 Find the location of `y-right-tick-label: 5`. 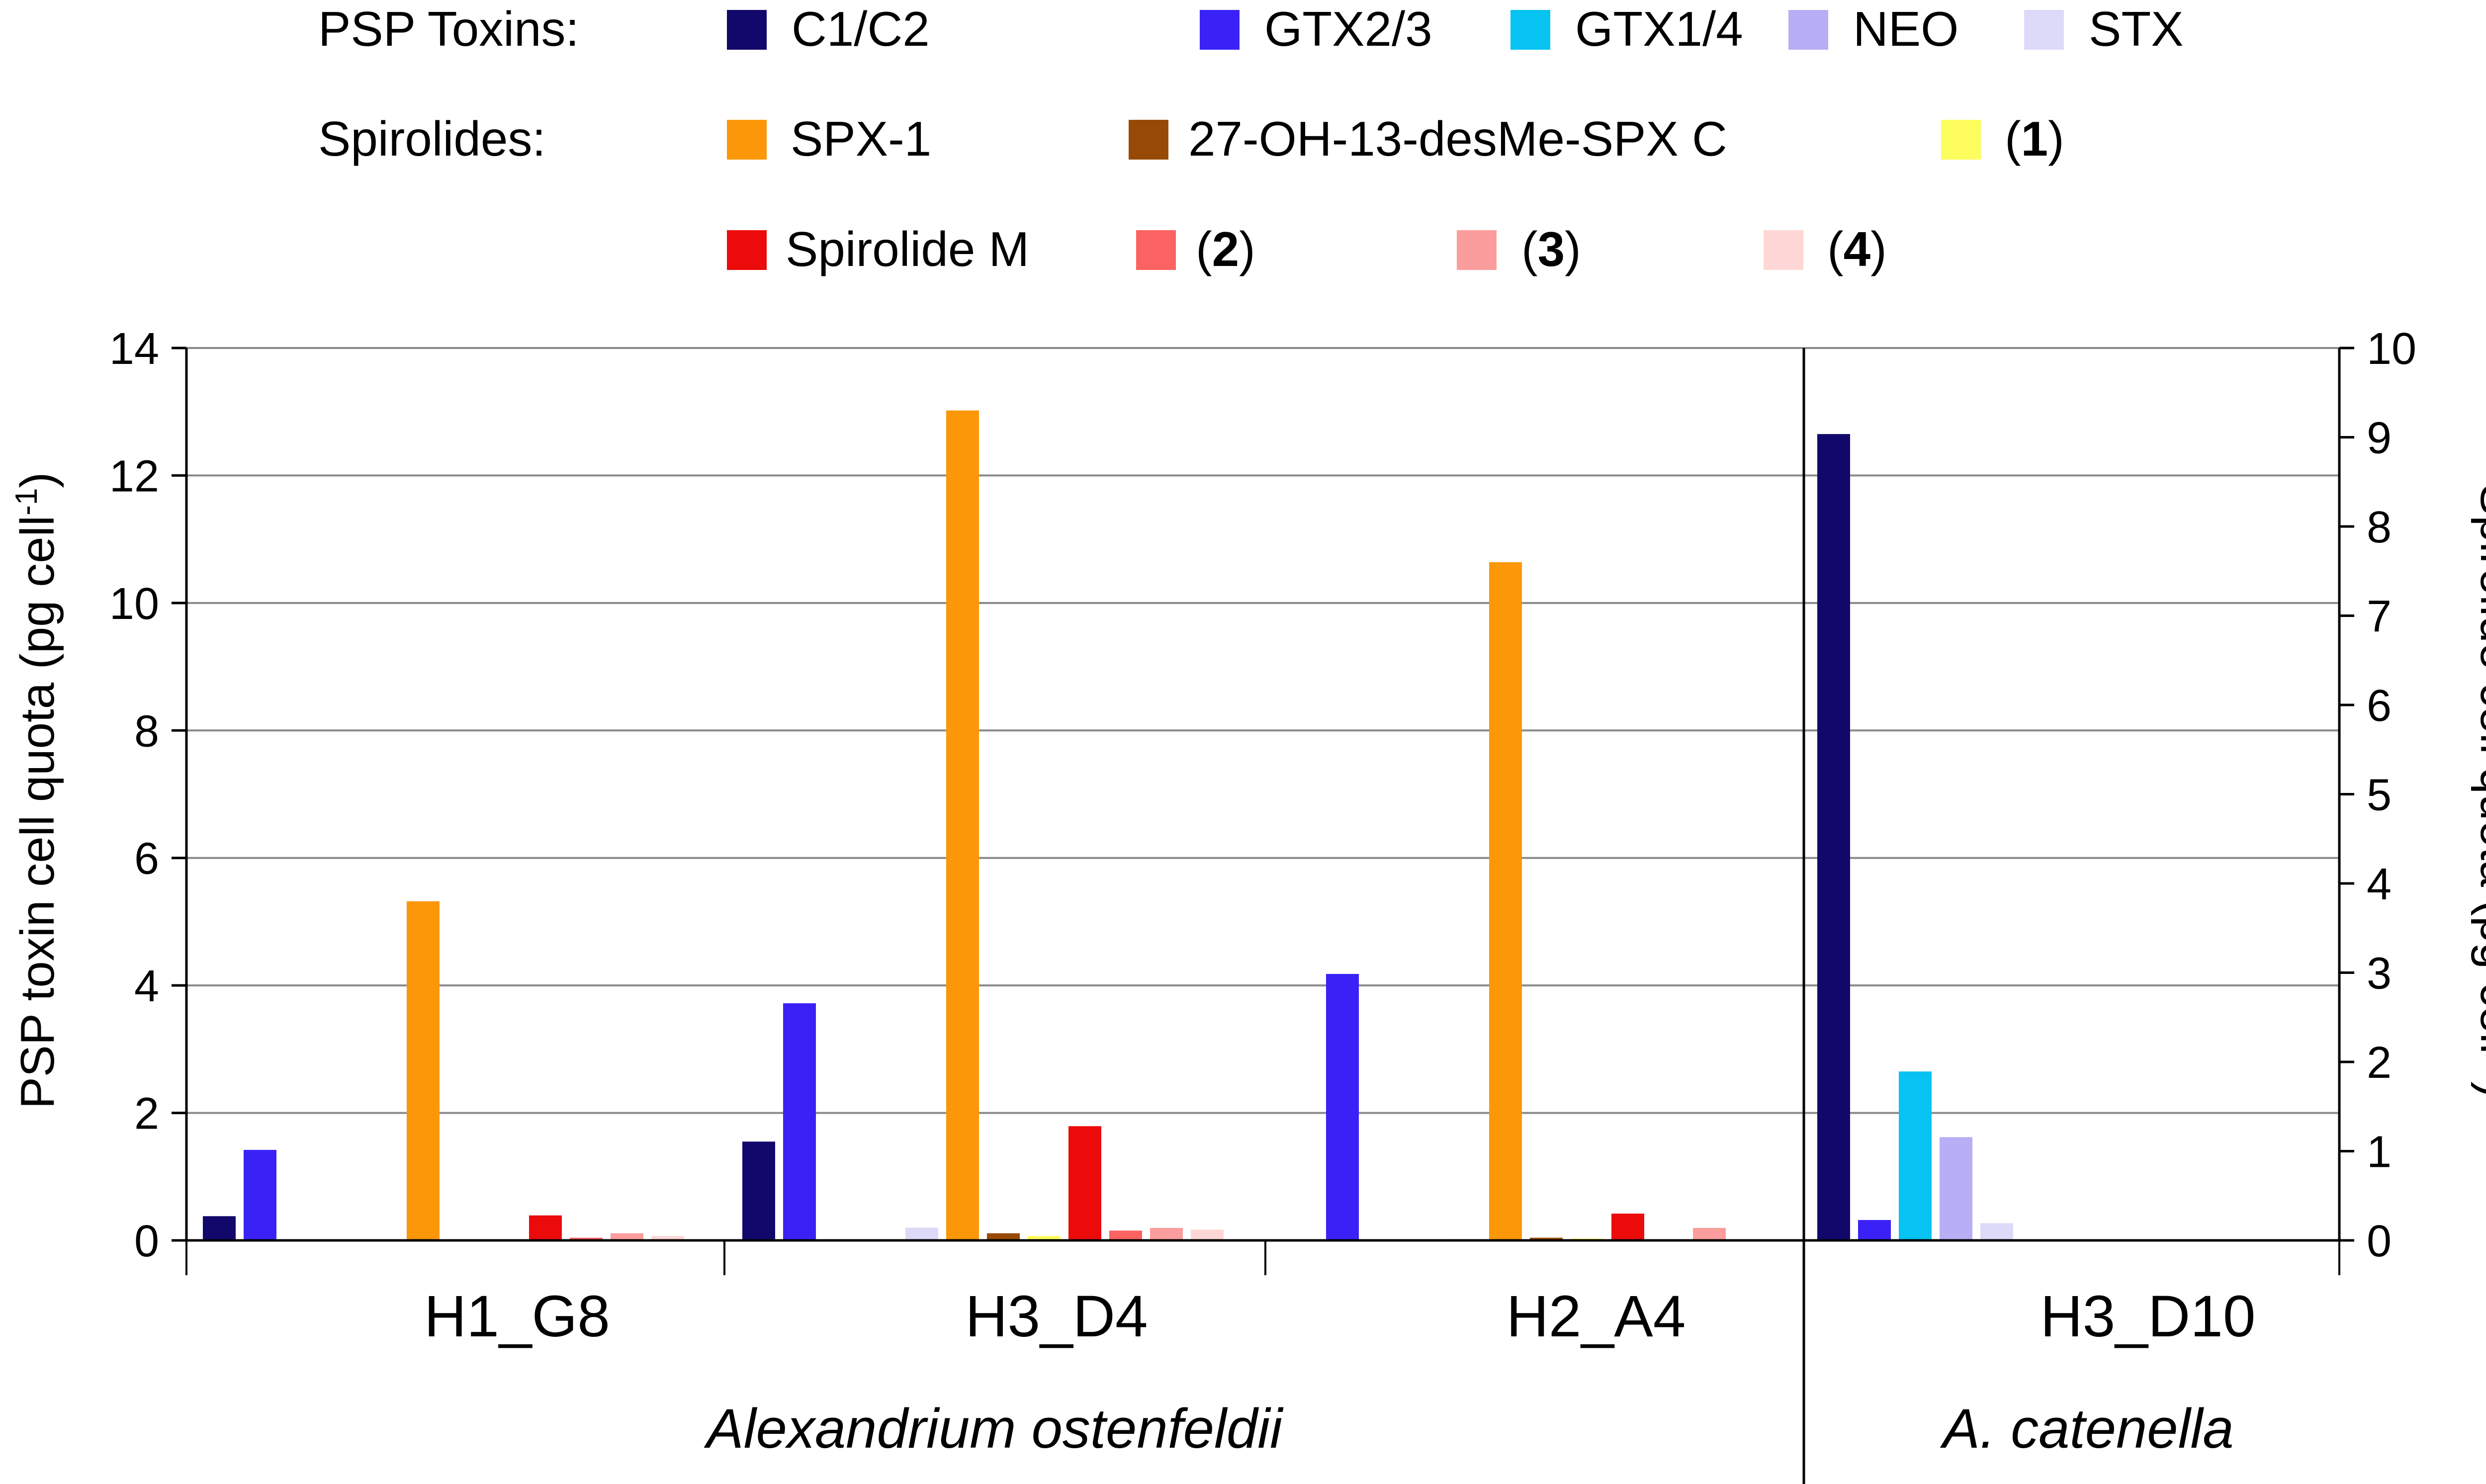

y-right-tick-label: 5 is located at coordinates (2379, 795).